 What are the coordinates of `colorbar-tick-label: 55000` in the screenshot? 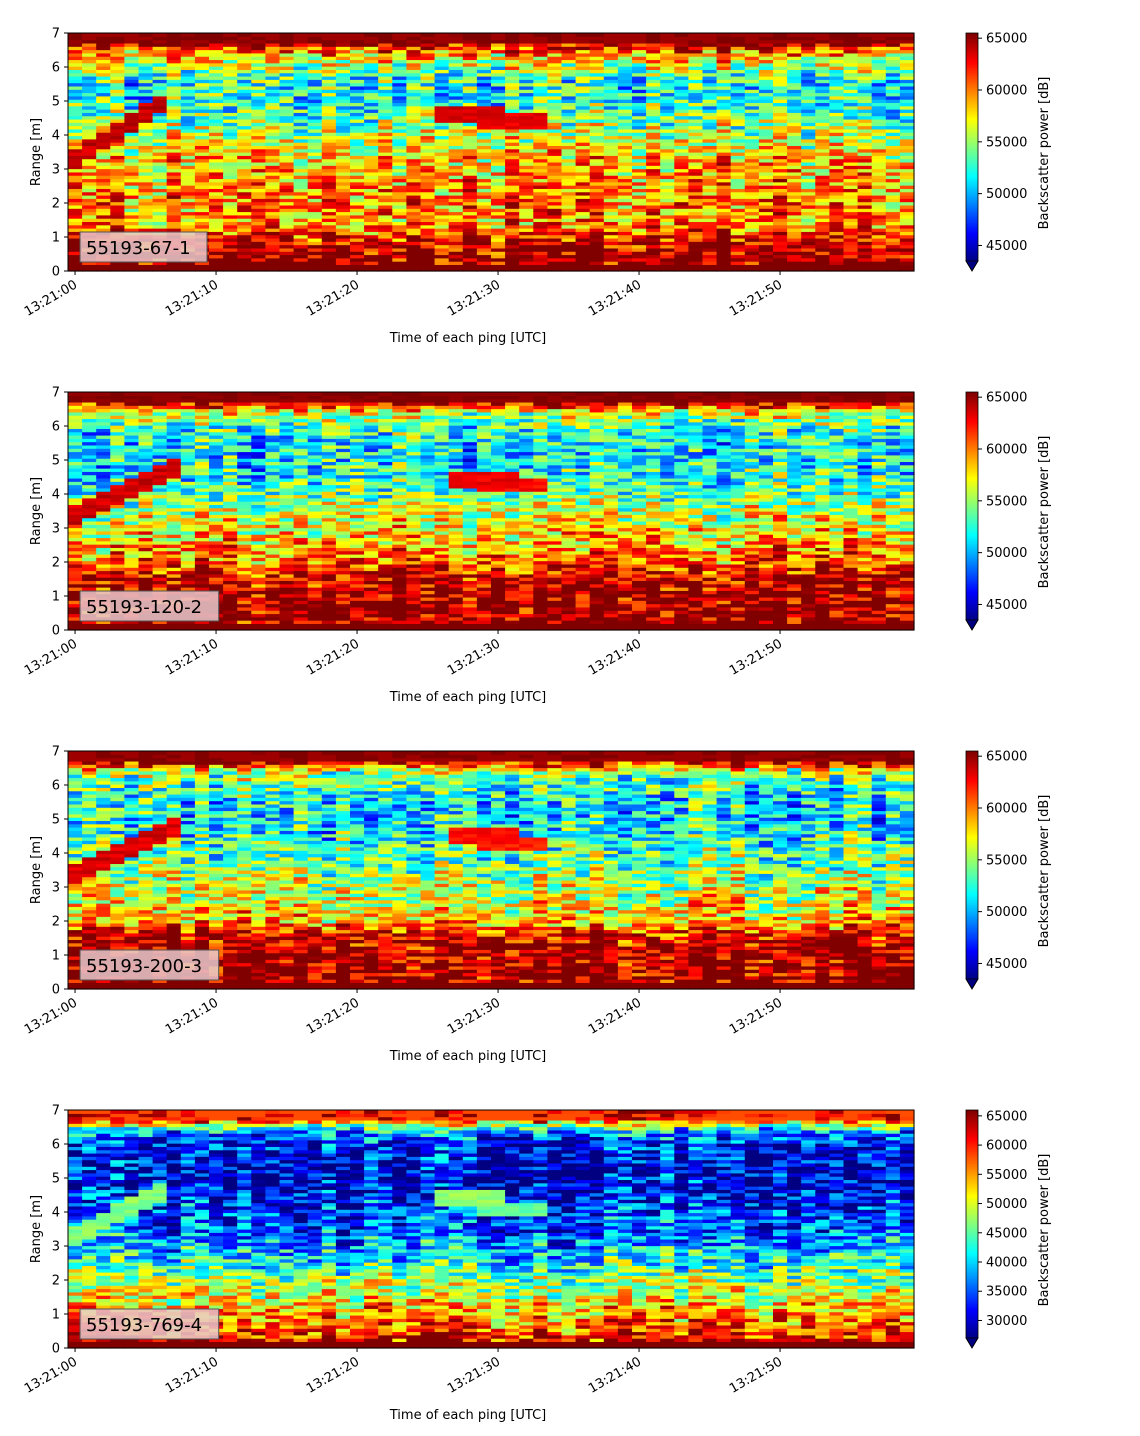 It's located at (1006, 142).